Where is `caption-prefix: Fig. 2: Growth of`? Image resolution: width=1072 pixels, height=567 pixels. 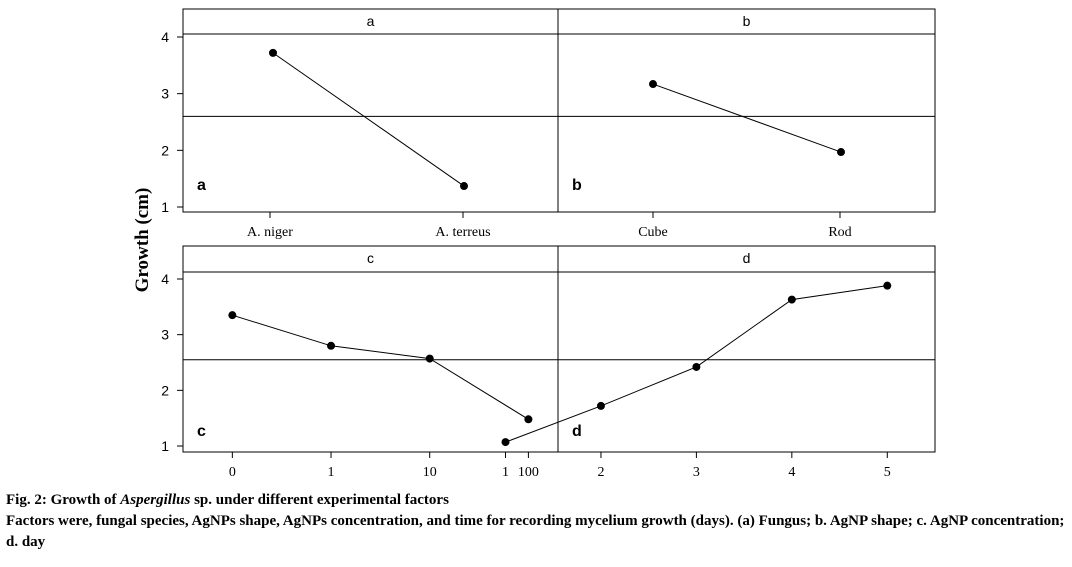
caption-prefix: Fig. 2: Growth of is located at coordinates (63, 500).